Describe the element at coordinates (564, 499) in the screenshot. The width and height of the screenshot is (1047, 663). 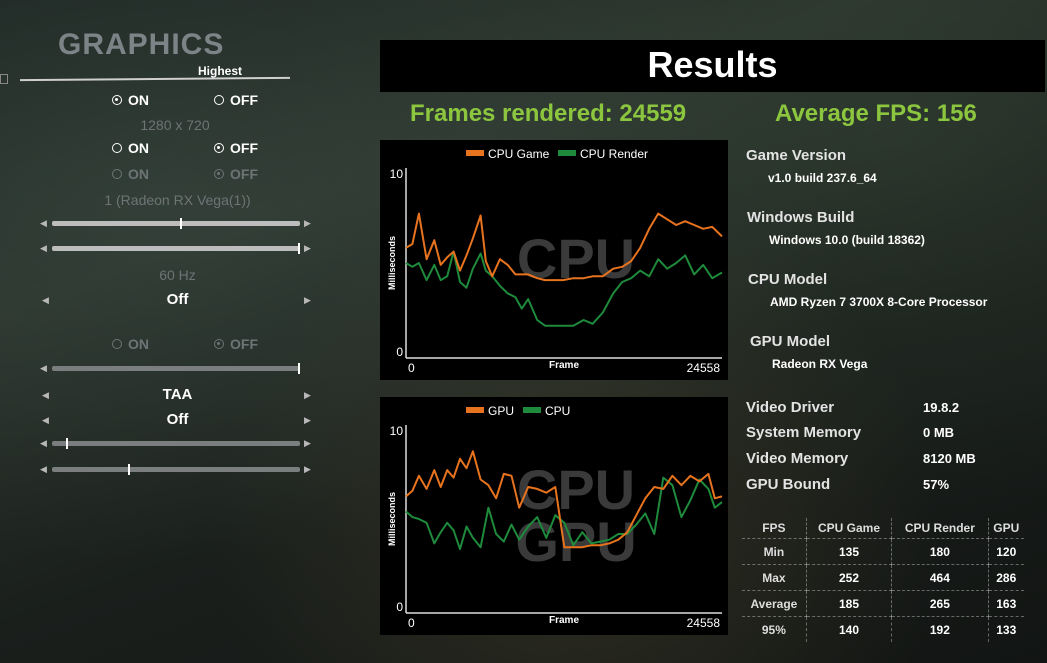
I see `series-line-gpu` at that location.